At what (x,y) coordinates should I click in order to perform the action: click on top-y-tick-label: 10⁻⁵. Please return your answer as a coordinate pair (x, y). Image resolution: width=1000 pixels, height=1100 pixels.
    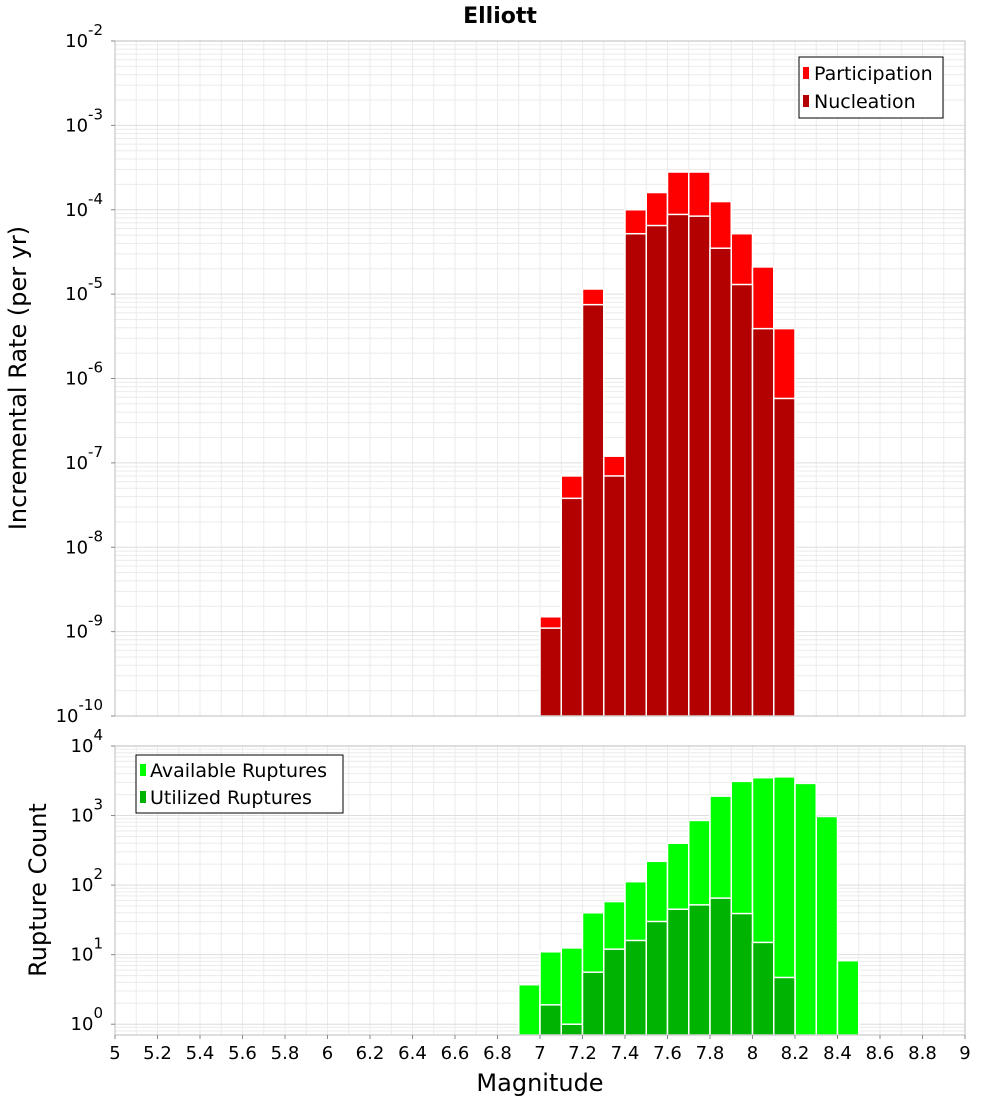
    Looking at the image, I should click on (84, 289).